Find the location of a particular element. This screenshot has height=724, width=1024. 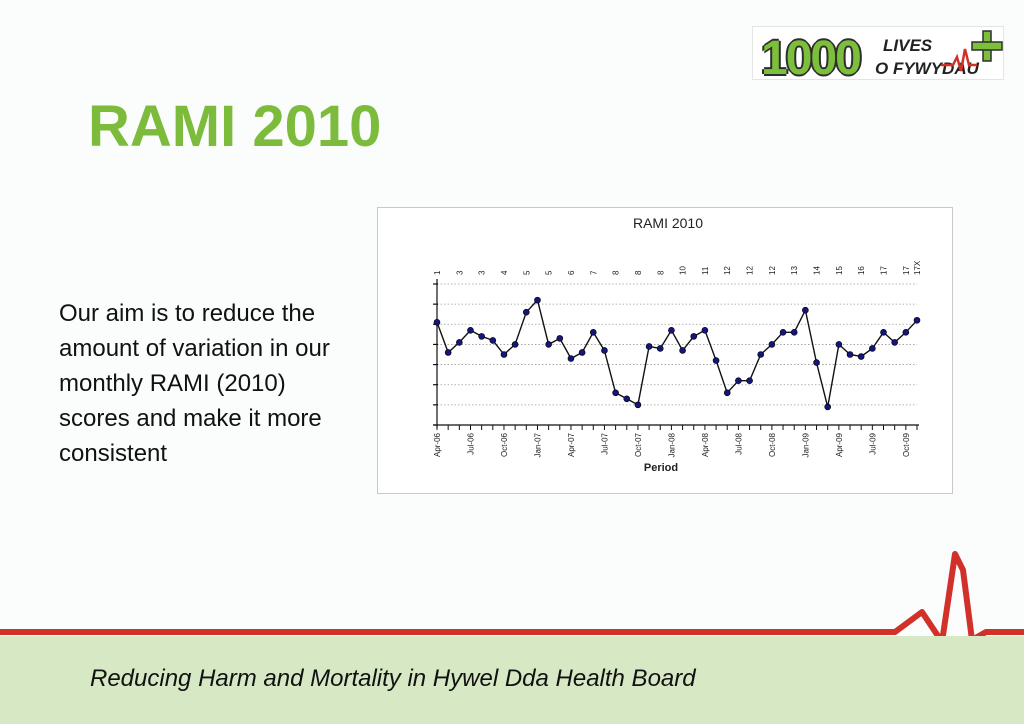

x-tick-label: Oct-07 is located at coordinates (638, 444).